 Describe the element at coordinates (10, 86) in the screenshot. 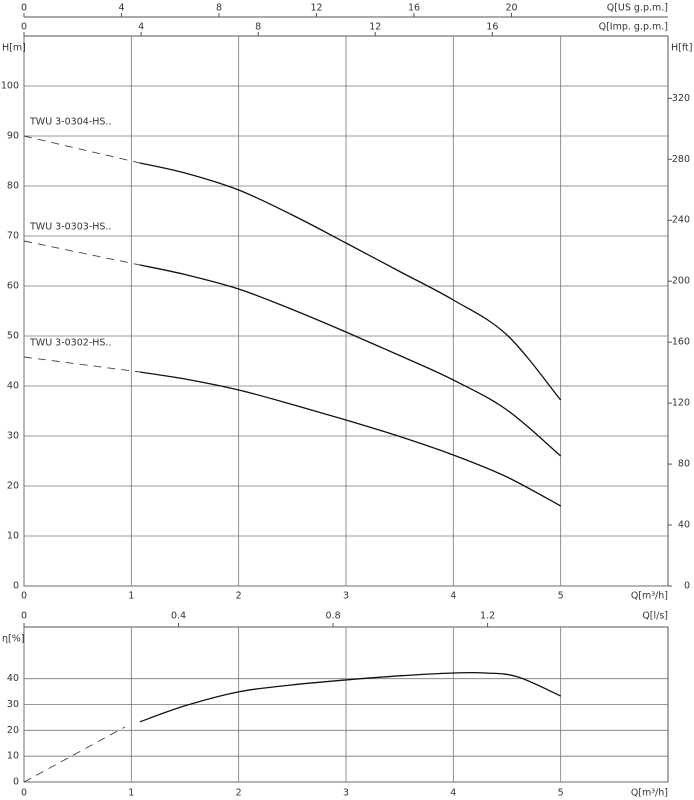

I see `y-tick-label: 100` at that location.